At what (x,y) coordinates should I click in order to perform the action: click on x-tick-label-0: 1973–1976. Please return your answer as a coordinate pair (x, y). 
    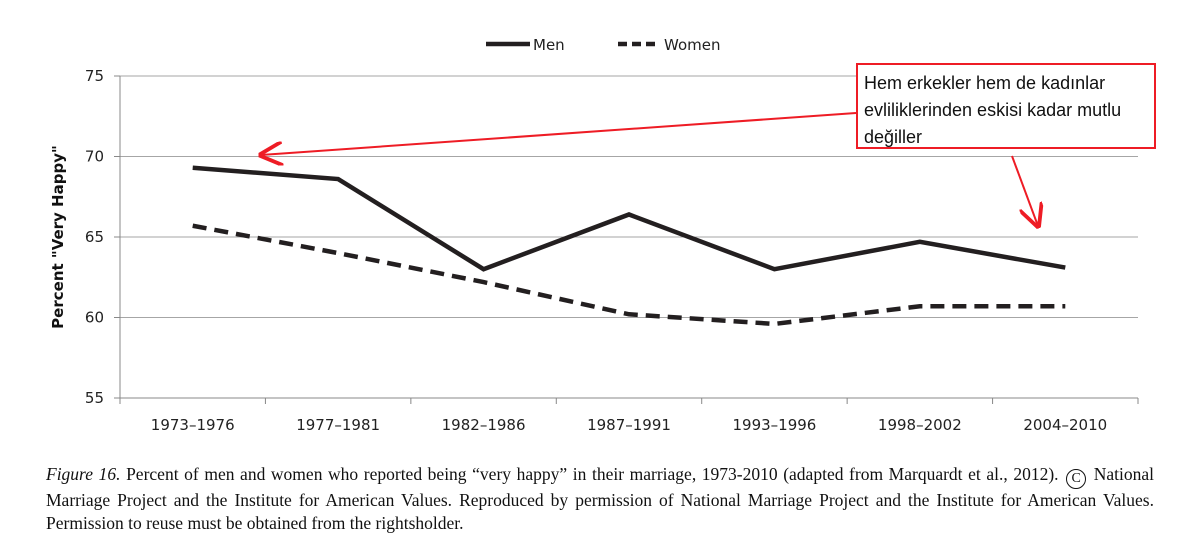
    Looking at the image, I should click on (193, 425).